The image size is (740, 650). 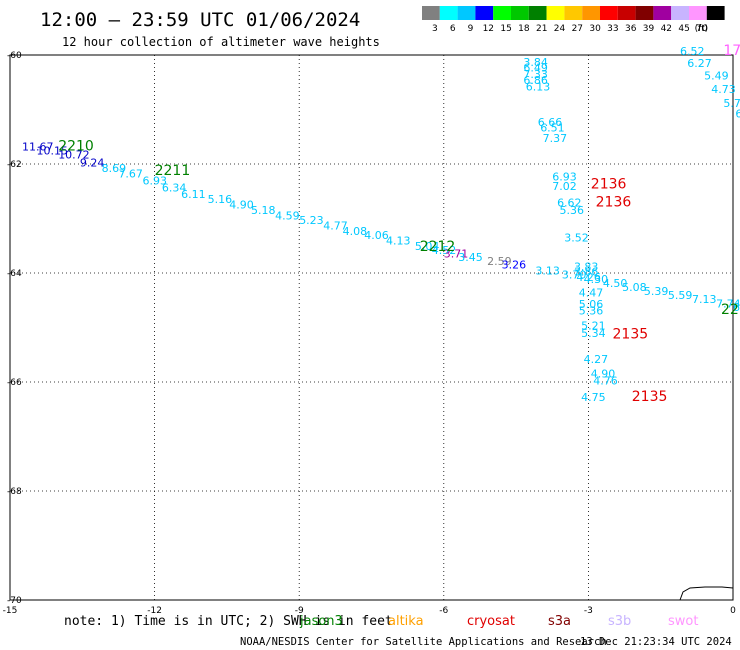 I want to click on satellite-legend-item: s3b, so click(x=619, y=621).